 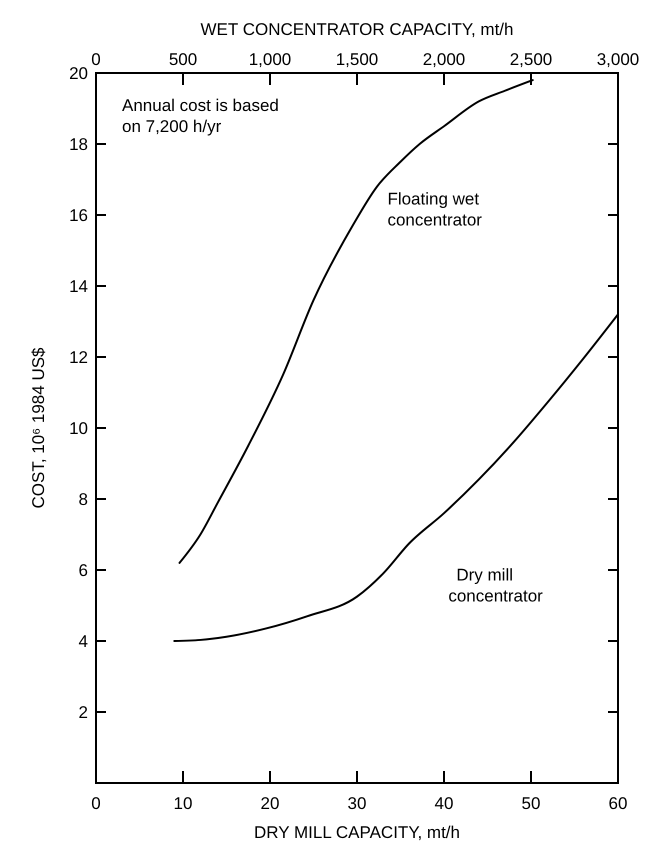 I want to click on x-tick-label: 30, so click(x=357, y=803).